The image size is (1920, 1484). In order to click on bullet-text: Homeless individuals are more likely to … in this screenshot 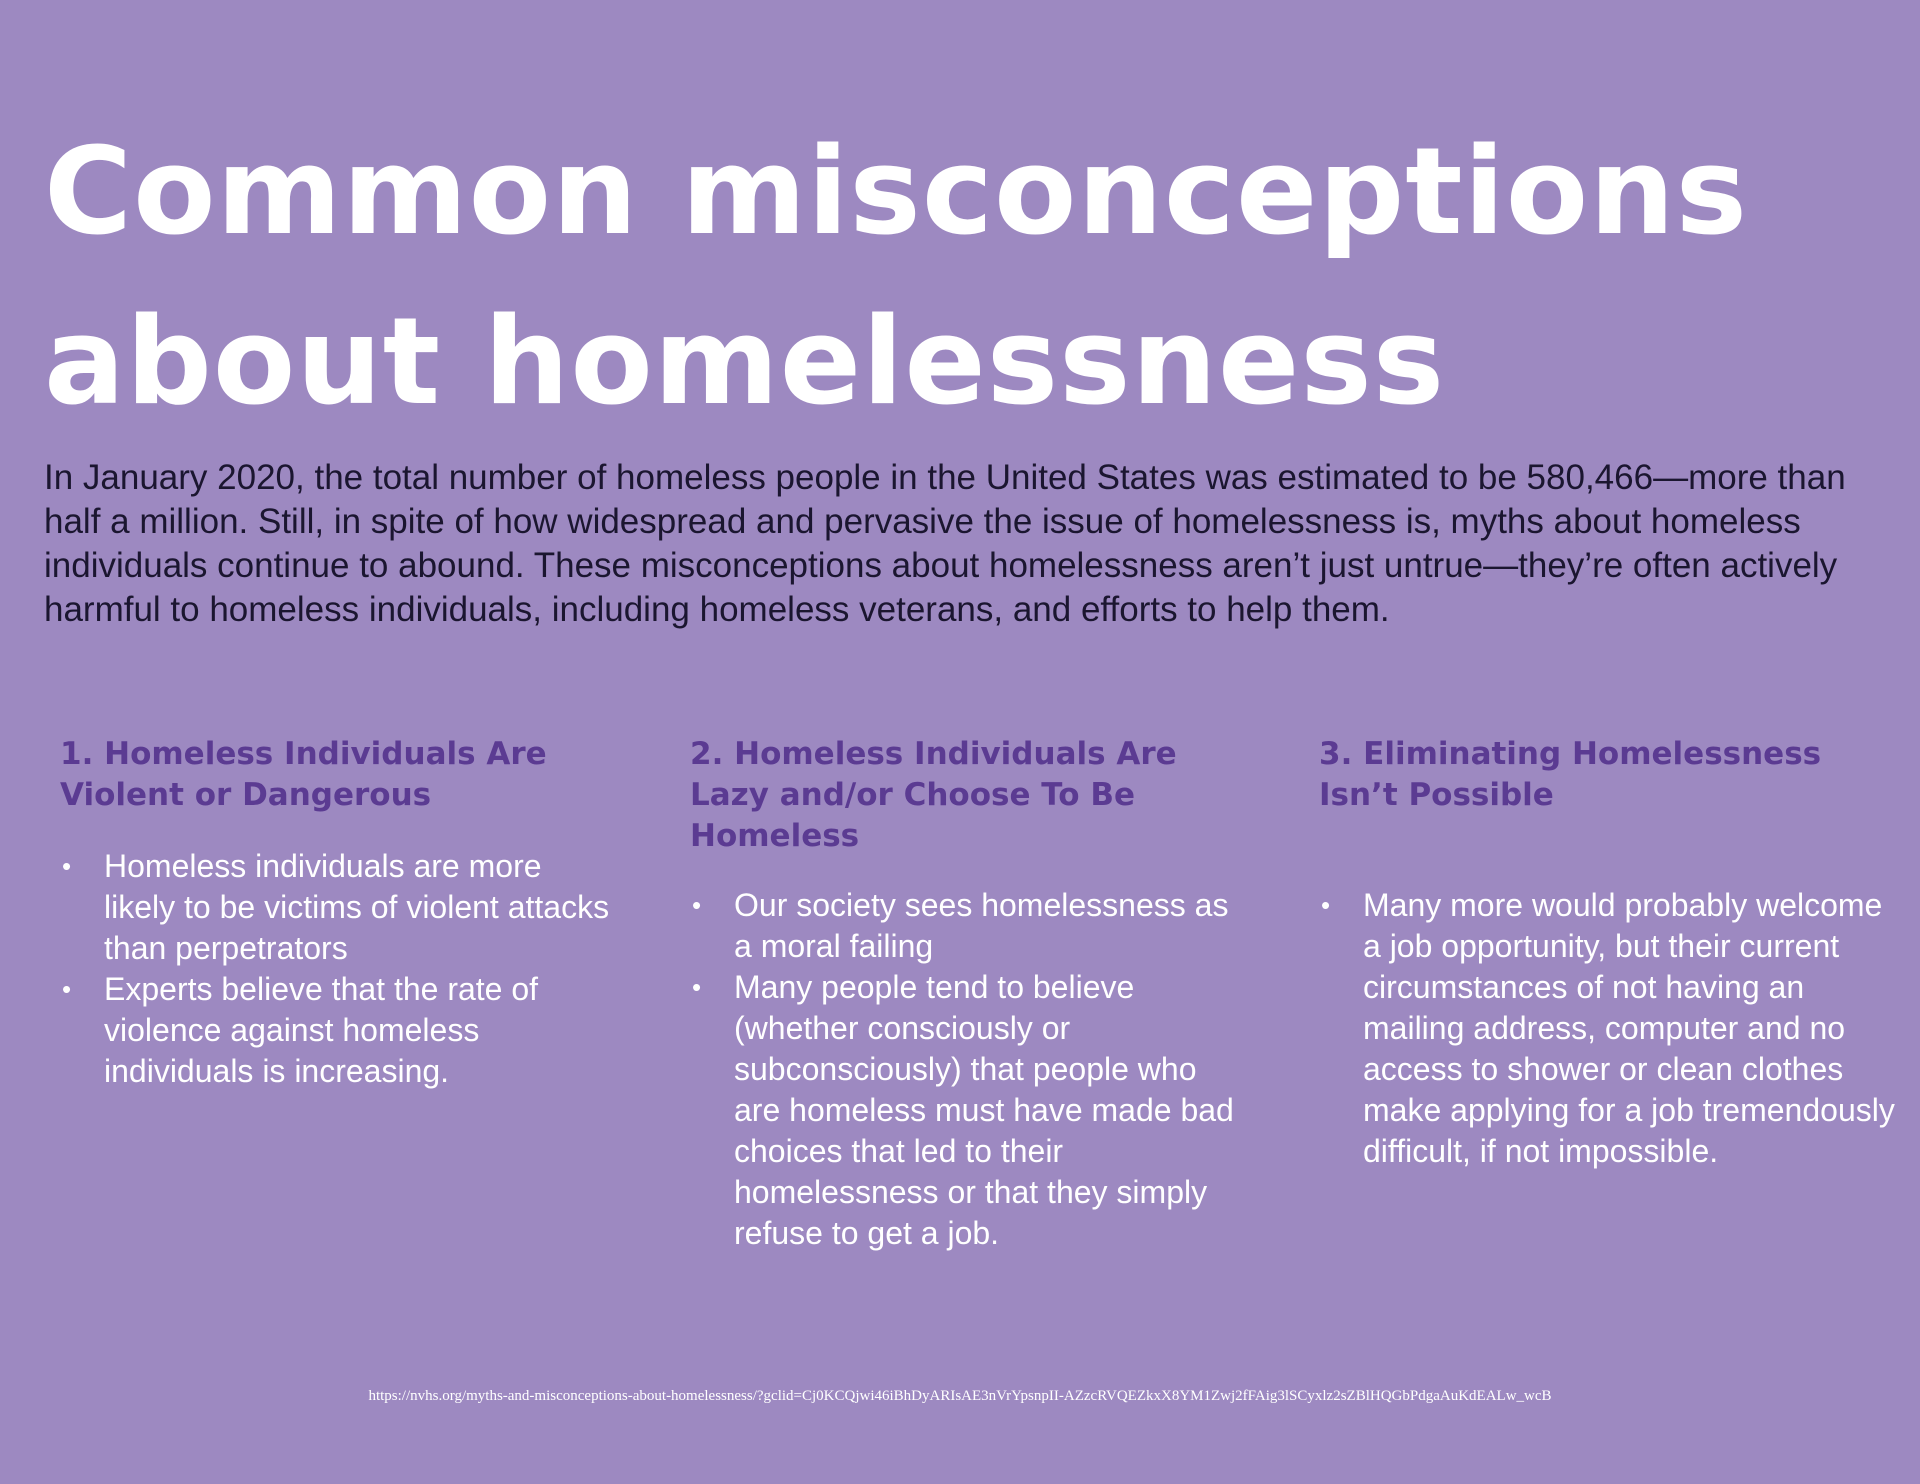, I will do `click(357, 907)`.